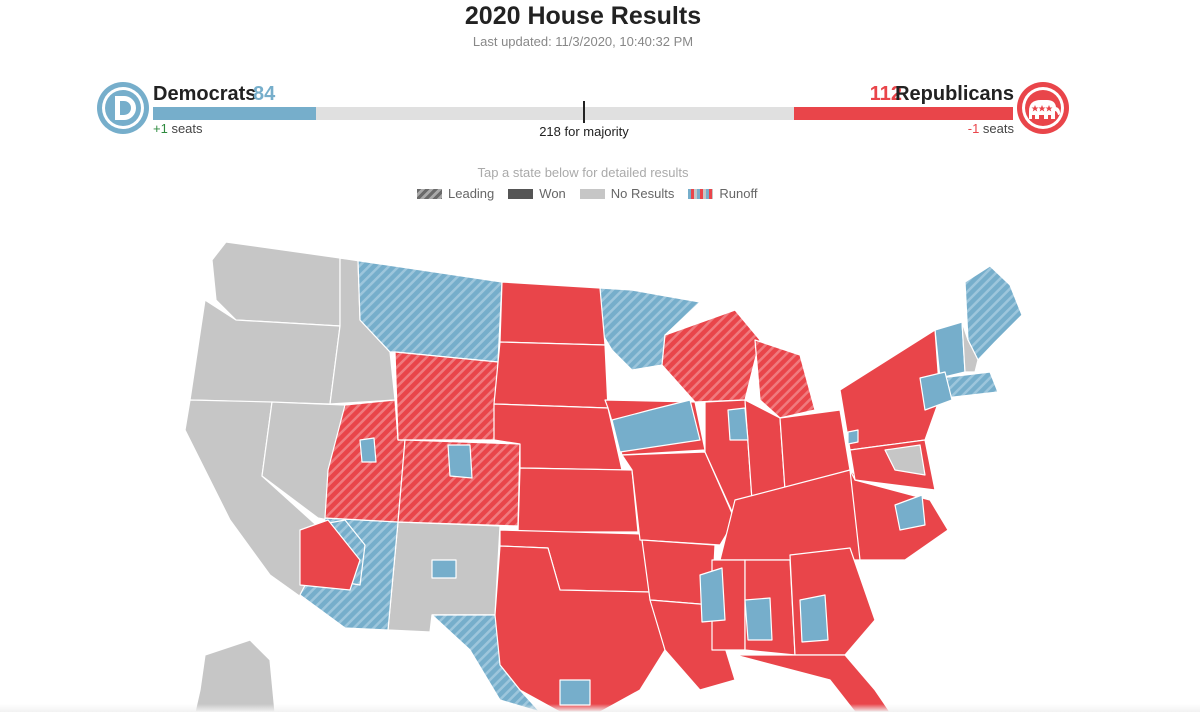 This screenshot has width=1200, height=712. What do you see at coordinates (584, 131) in the screenshot?
I see `majority-label: 218 for majority` at bounding box center [584, 131].